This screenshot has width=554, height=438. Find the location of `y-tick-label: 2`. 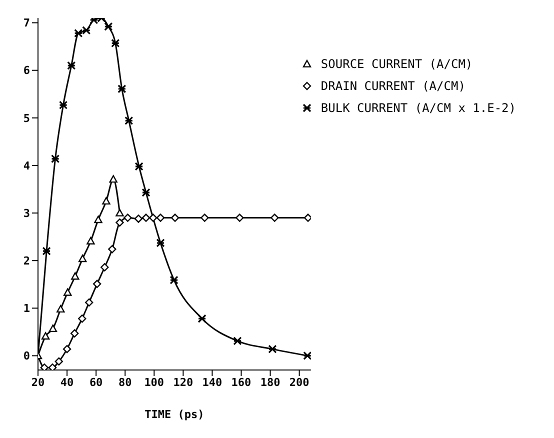

y-tick-label: 2 is located at coordinates (26, 261).